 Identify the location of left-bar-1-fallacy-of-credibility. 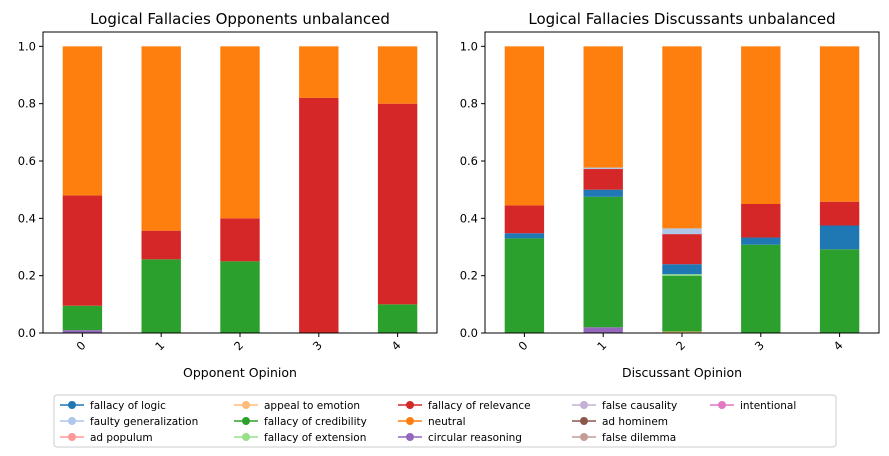
(161, 296).